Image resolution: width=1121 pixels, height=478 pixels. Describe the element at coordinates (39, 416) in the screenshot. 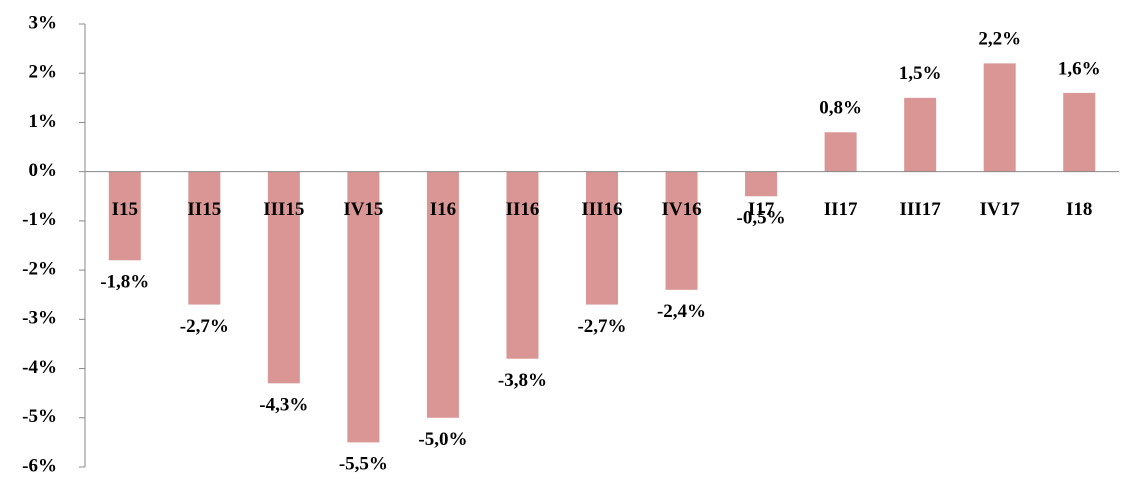

I see `y-tick-label: -5%` at that location.